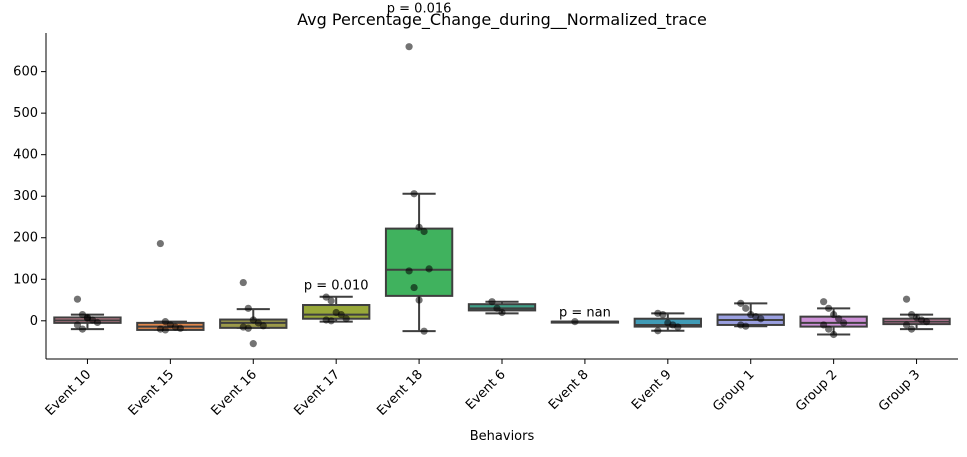  What do you see at coordinates (25, 155) in the screenshot?
I see `y-tick-label: 400` at bounding box center [25, 155].